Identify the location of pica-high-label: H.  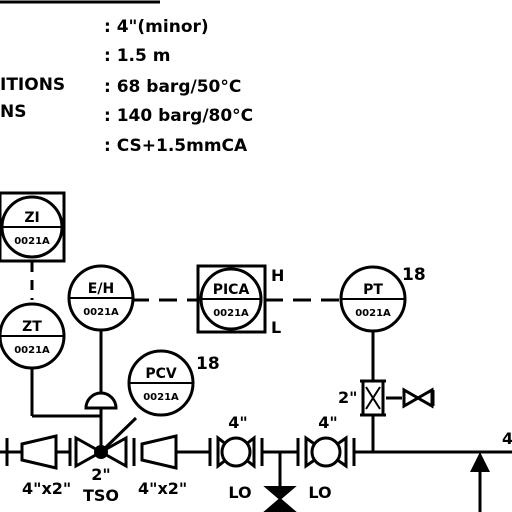
(277, 275).